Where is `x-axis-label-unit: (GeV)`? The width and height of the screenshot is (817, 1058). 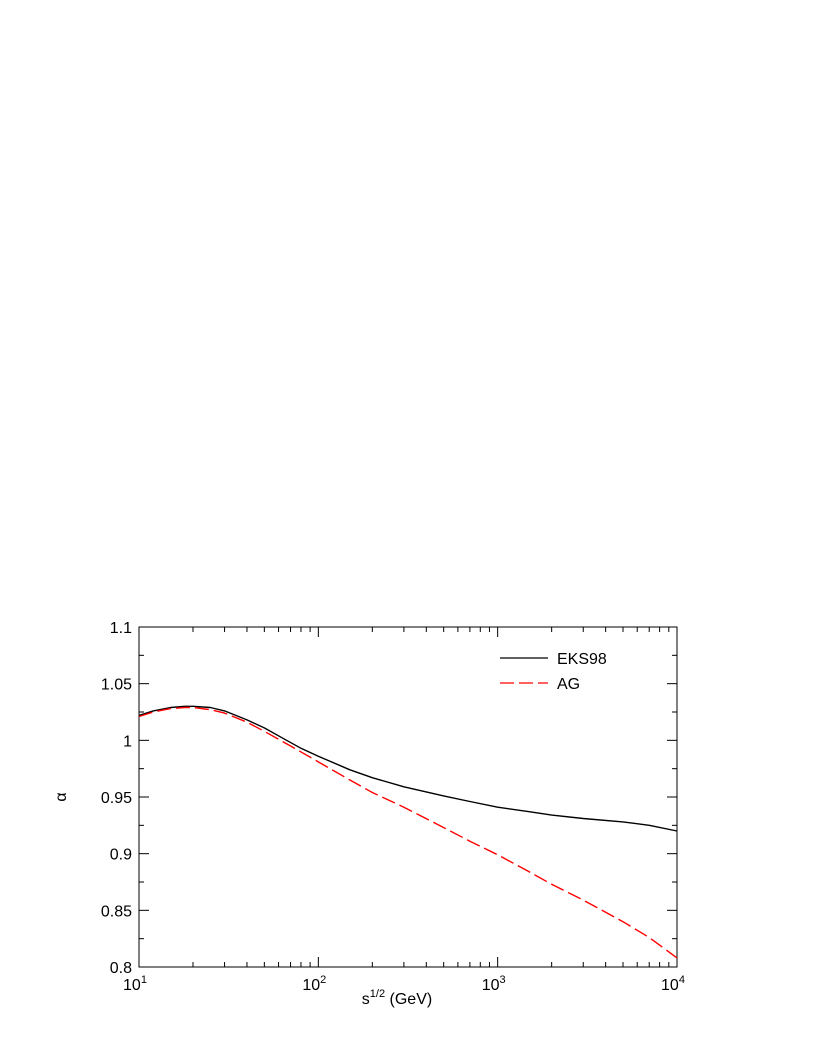 x-axis-label-unit: (GeV) is located at coordinates (408, 999).